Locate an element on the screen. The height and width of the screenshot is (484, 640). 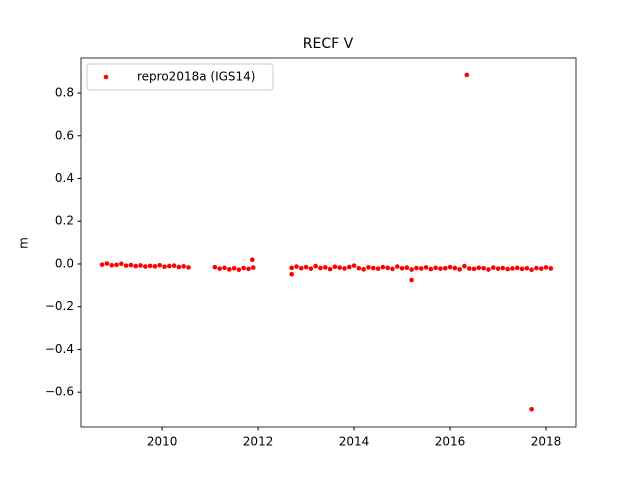
y-axis-label: m is located at coordinates (24, 243).